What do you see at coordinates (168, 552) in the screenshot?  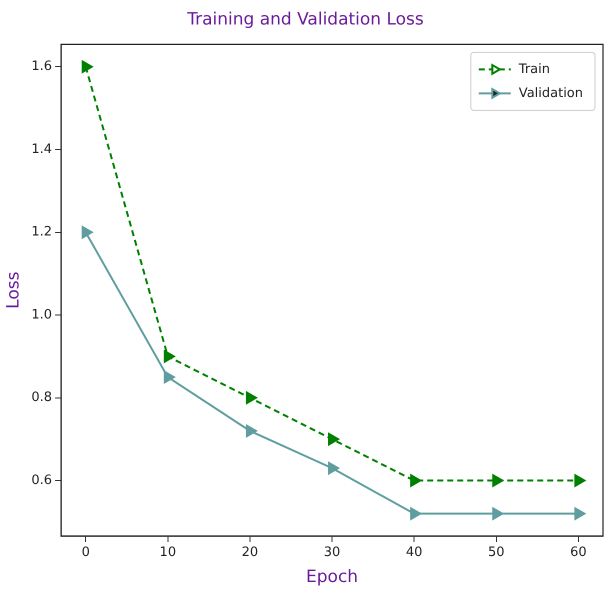 I see `x-tick-label: 10` at bounding box center [168, 552].